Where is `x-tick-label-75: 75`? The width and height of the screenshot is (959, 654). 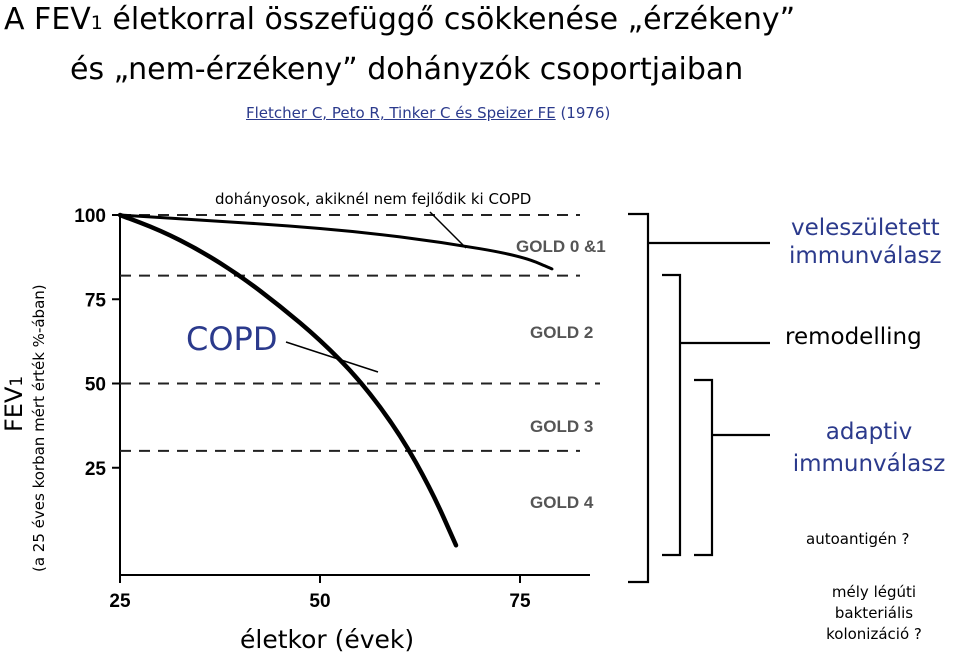
x-tick-label-75: 75 is located at coordinates (520, 601).